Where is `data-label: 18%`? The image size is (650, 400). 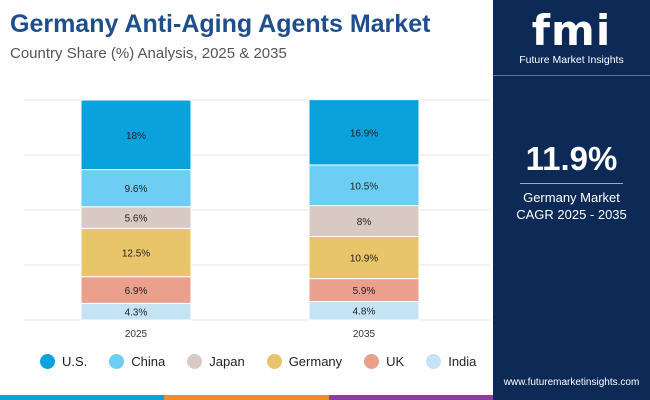
data-label: 18% is located at coordinates (136, 136).